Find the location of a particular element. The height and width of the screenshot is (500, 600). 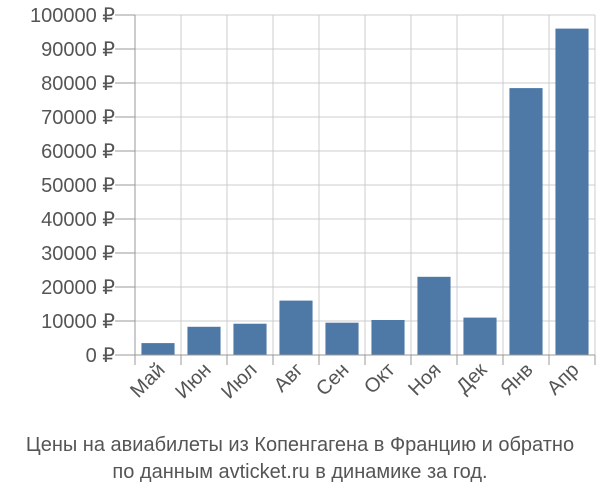

x-tick-label: Май is located at coordinates (147, 380).